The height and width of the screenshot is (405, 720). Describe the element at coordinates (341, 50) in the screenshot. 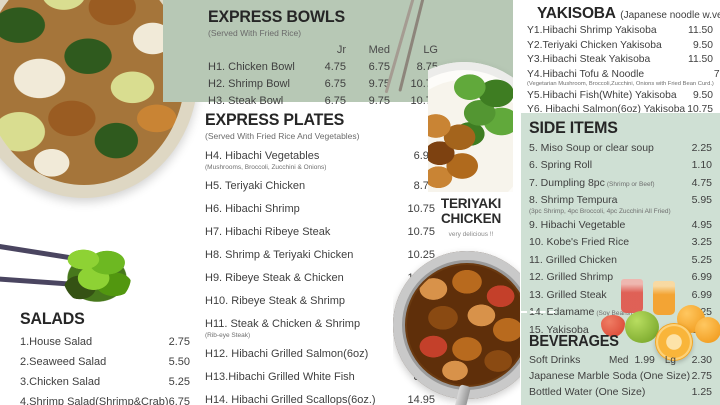

I see `size-col-jr: Jr` at that location.